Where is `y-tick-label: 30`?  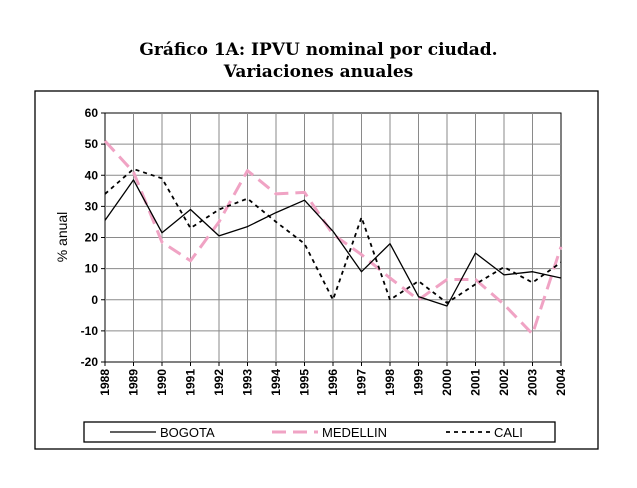
y-tick-label: 30 is located at coordinates (92, 206).